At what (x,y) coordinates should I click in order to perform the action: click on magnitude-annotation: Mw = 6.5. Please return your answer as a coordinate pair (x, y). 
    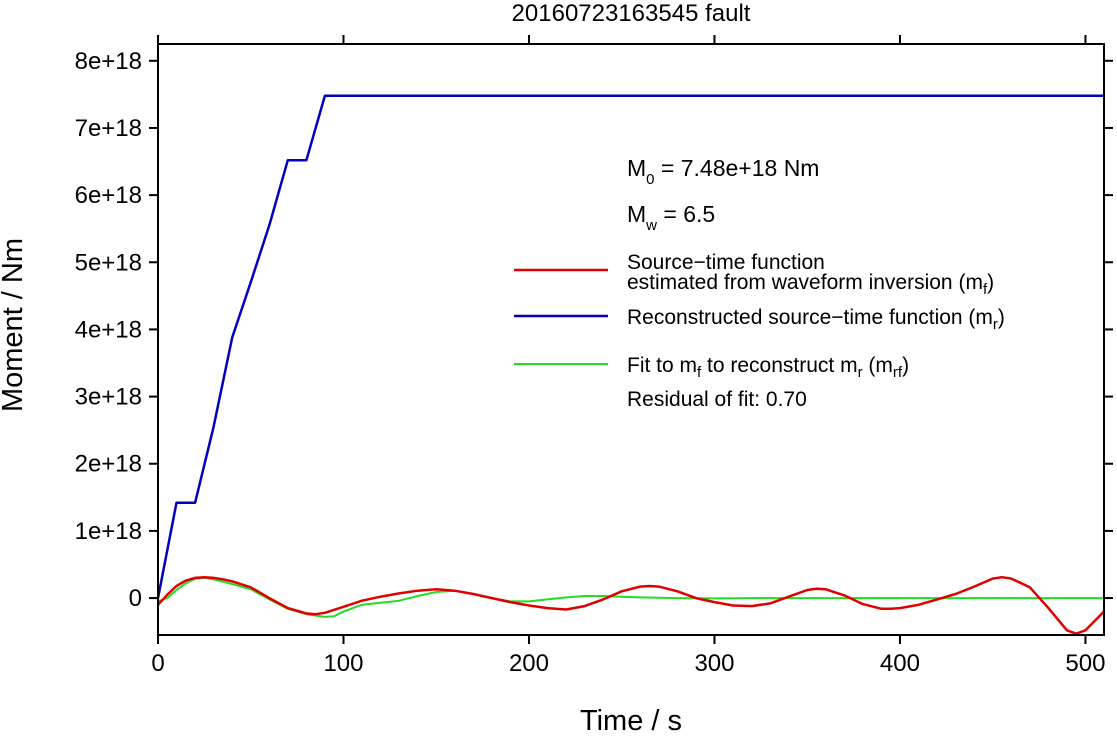
    Looking at the image, I should click on (671, 217).